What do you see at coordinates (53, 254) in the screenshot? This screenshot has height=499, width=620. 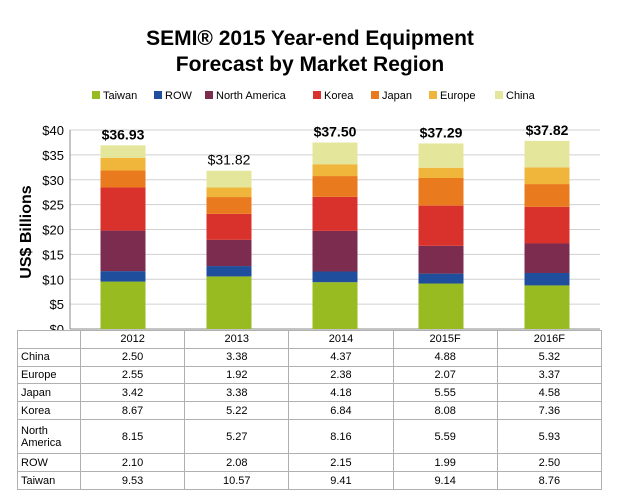 I see `y-tick-label: $15` at bounding box center [53, 254].